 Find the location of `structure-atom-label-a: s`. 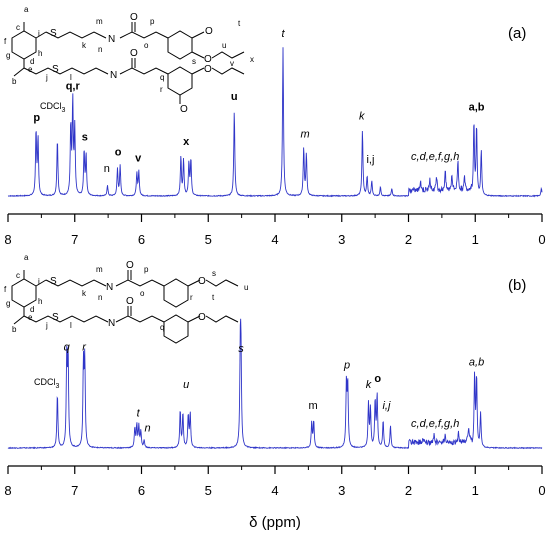

structure-atom-label-a: s is located at coordinates (194, 61).